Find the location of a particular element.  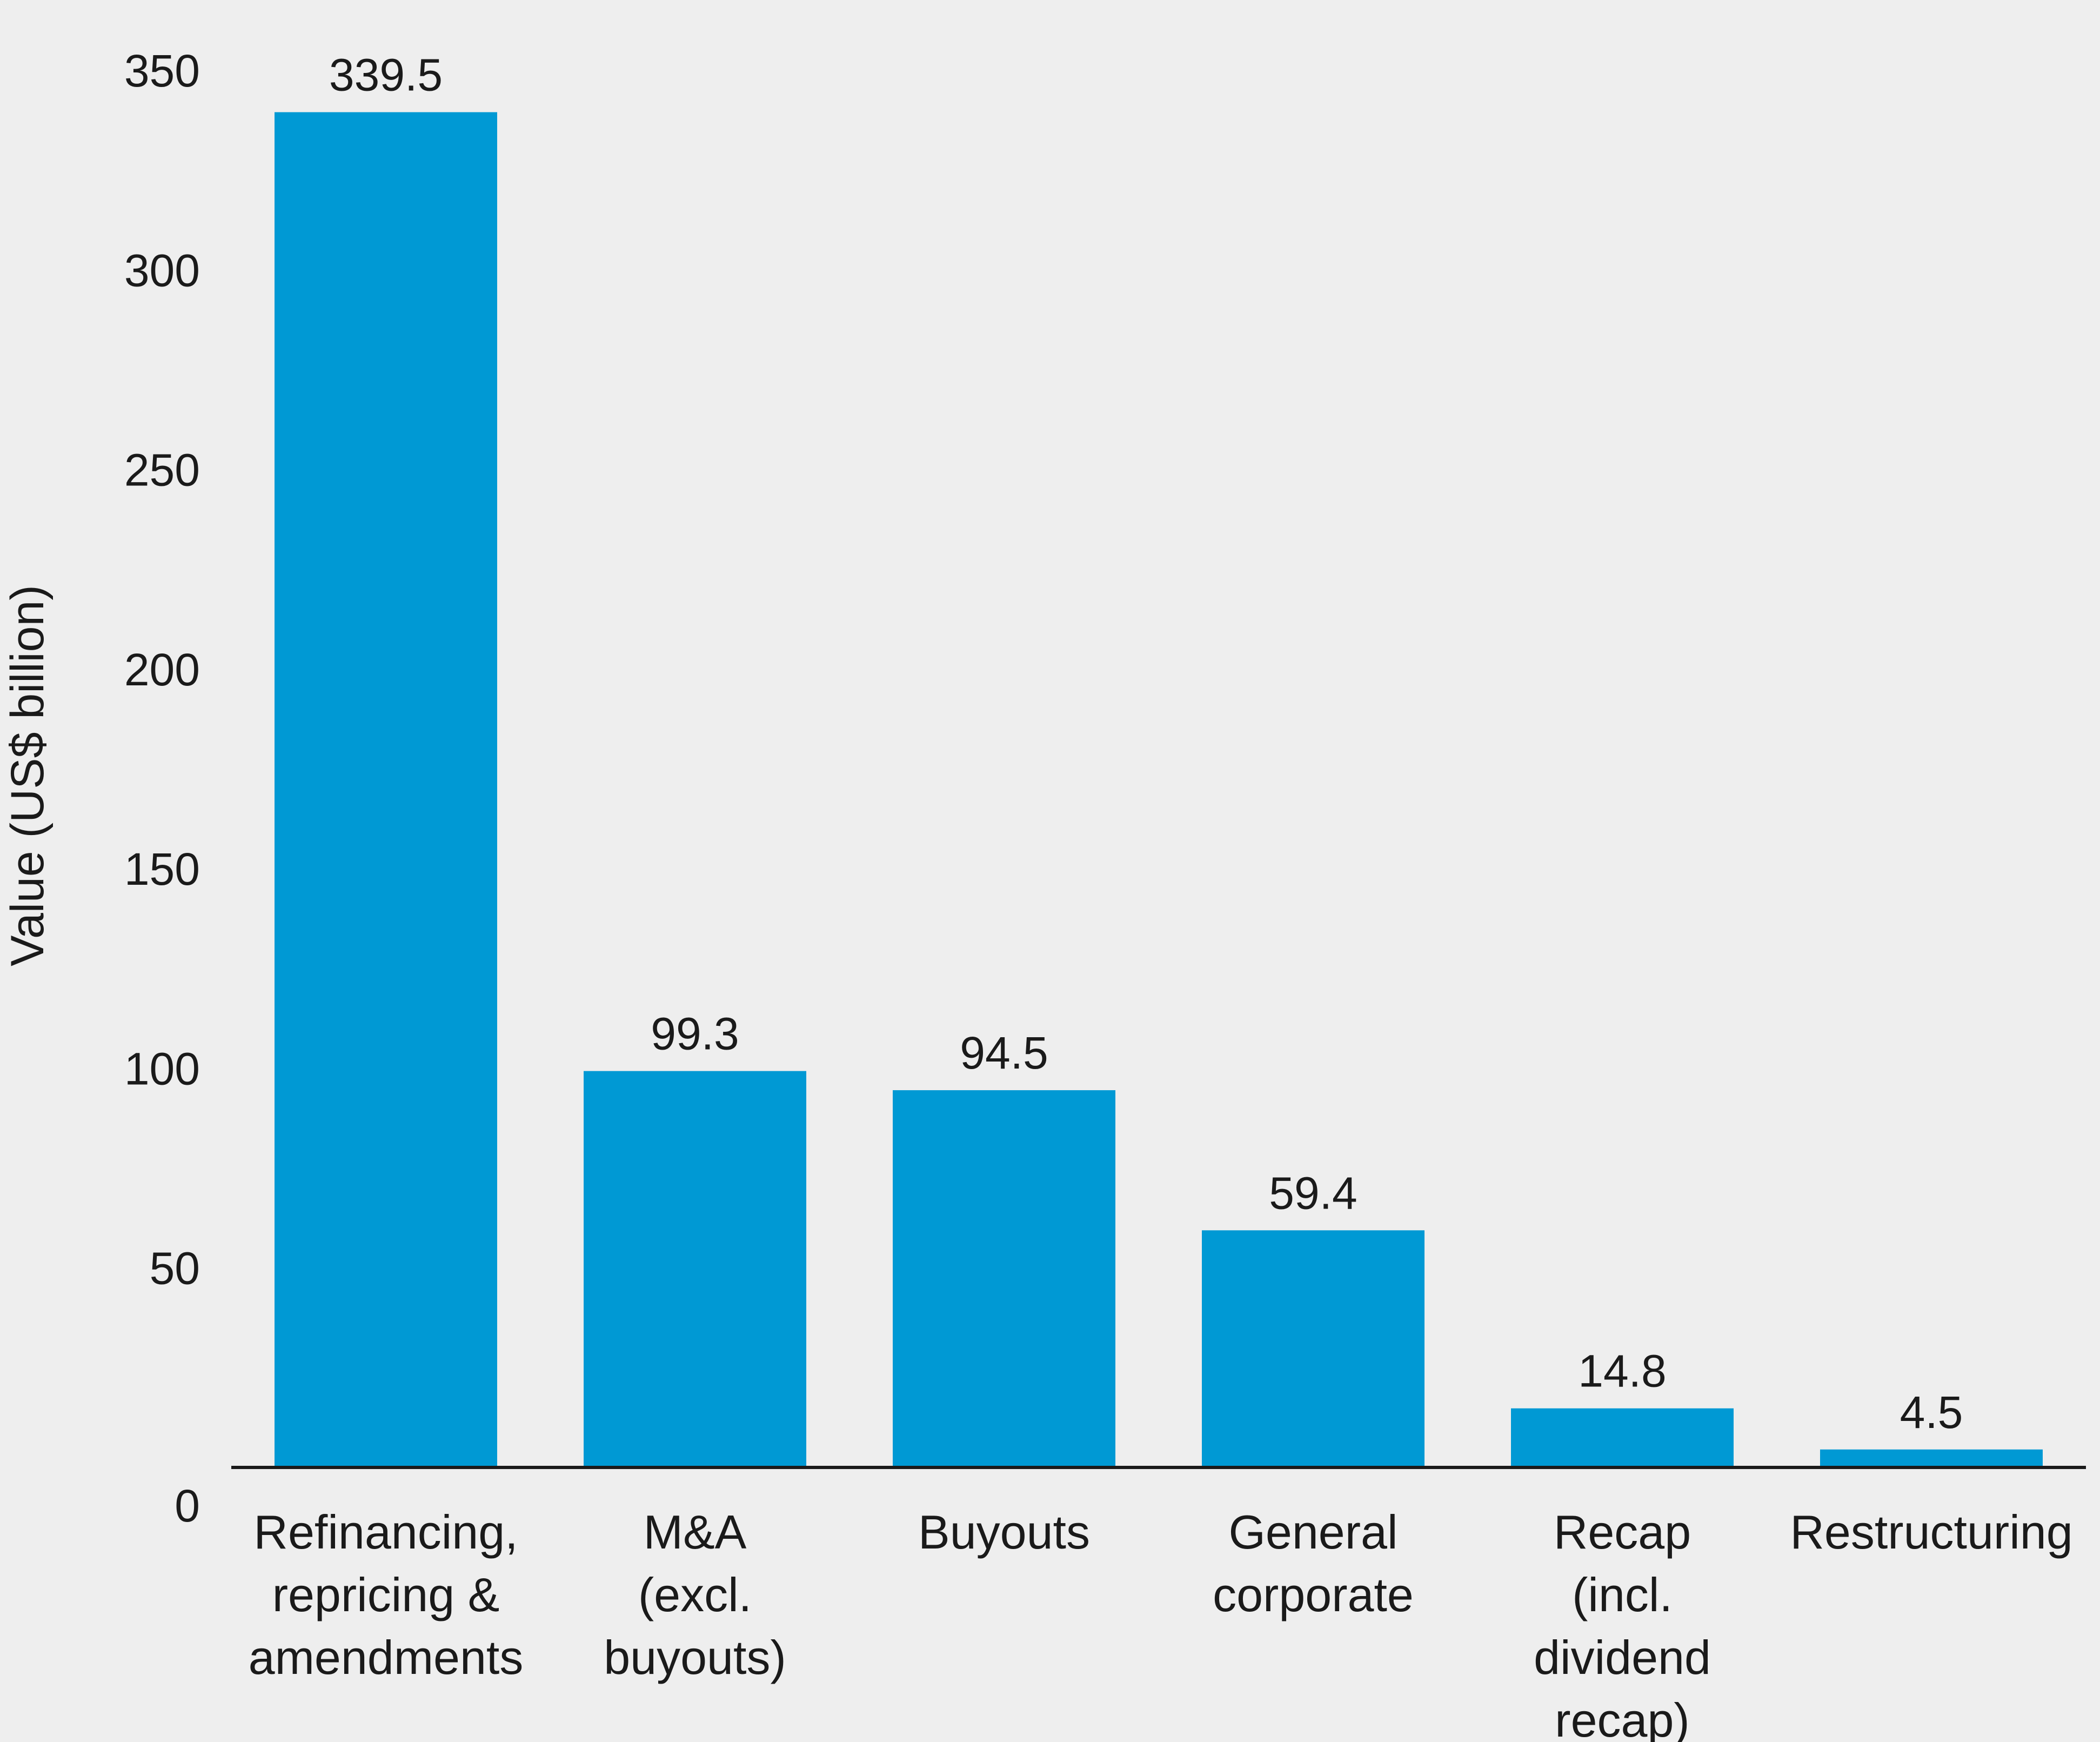

y-tick-label: 50 is located at coordinates (175, 1268).